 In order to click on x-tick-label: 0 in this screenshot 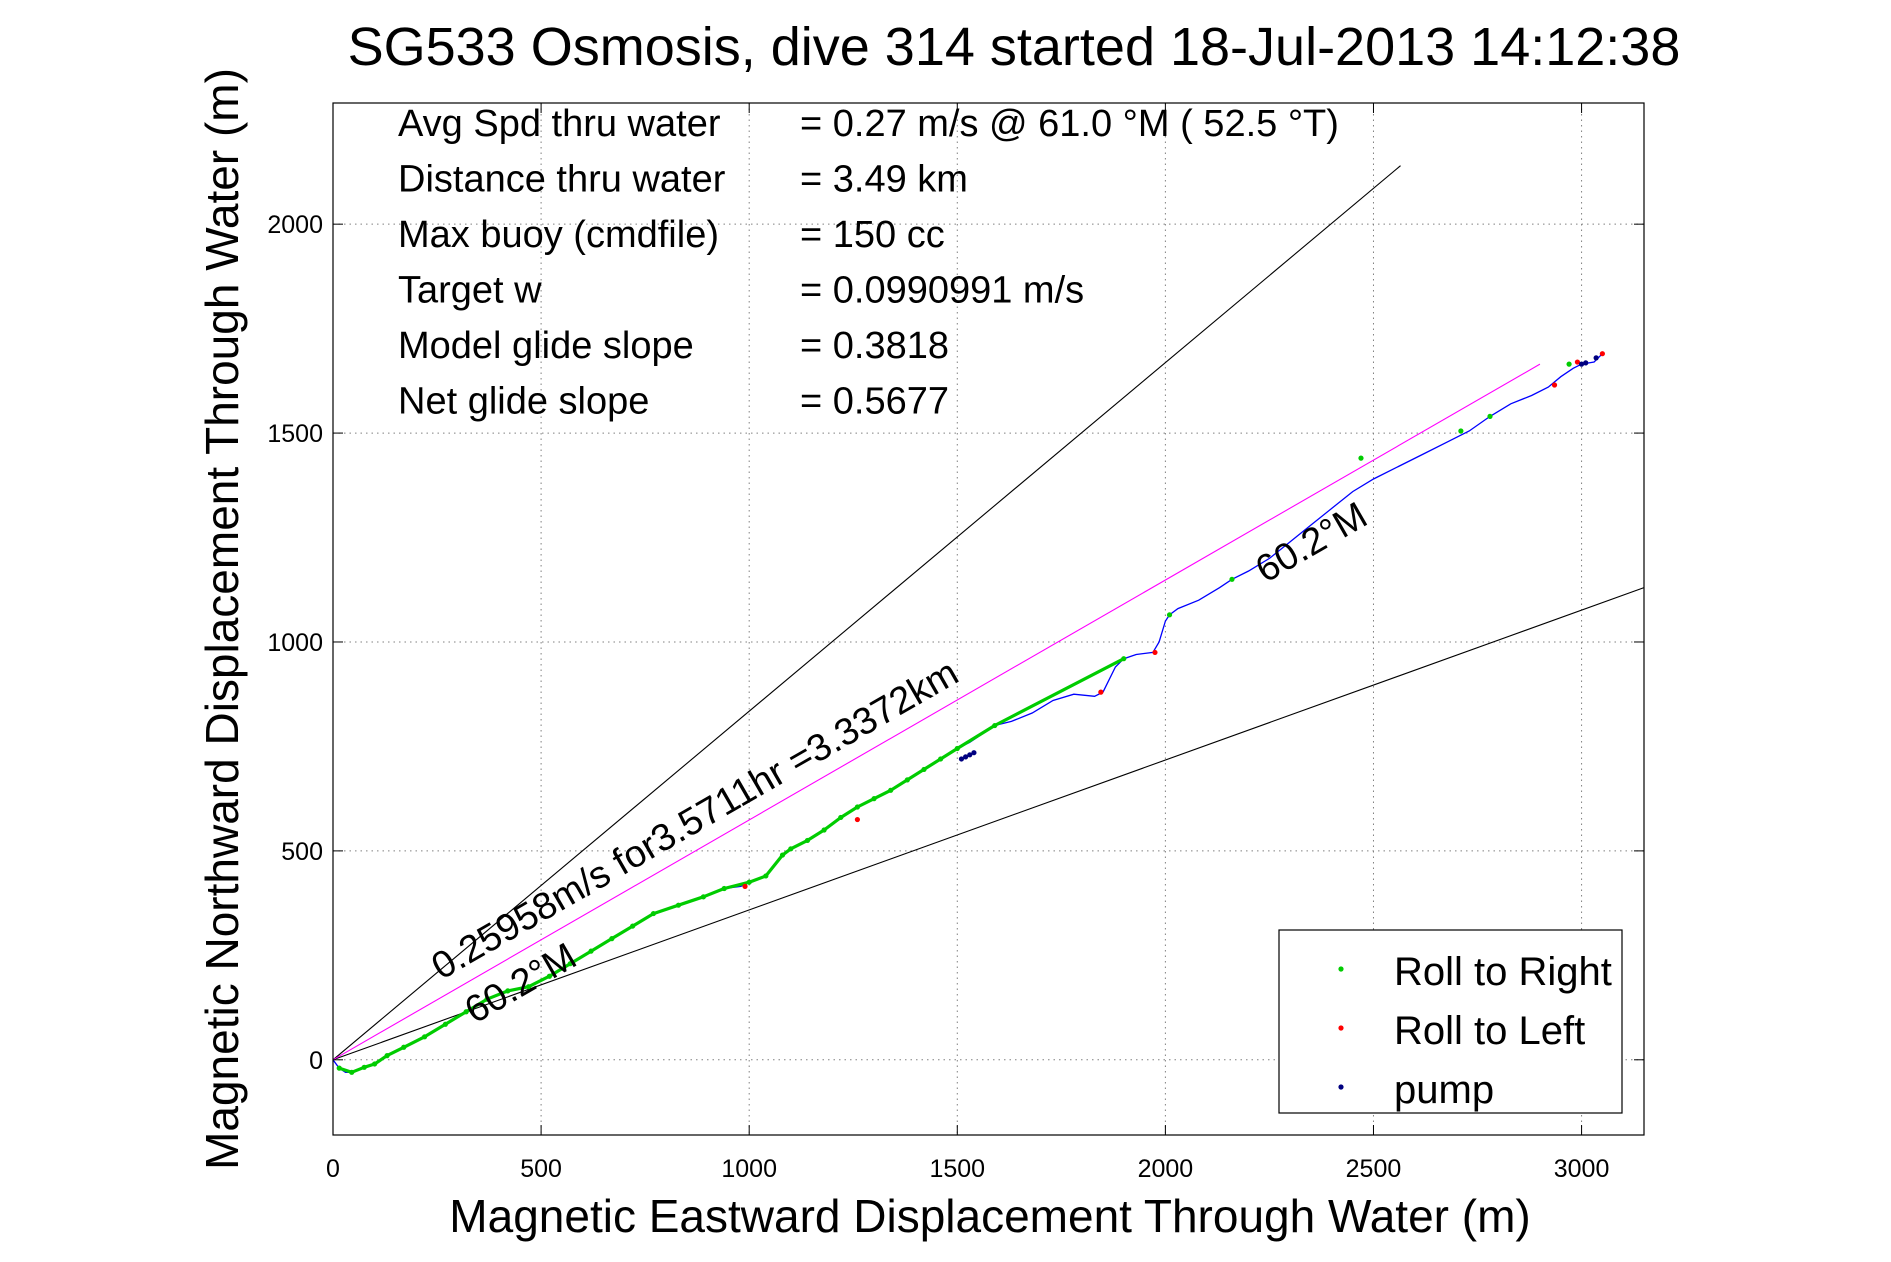, I will do `click(333, 1169)`.